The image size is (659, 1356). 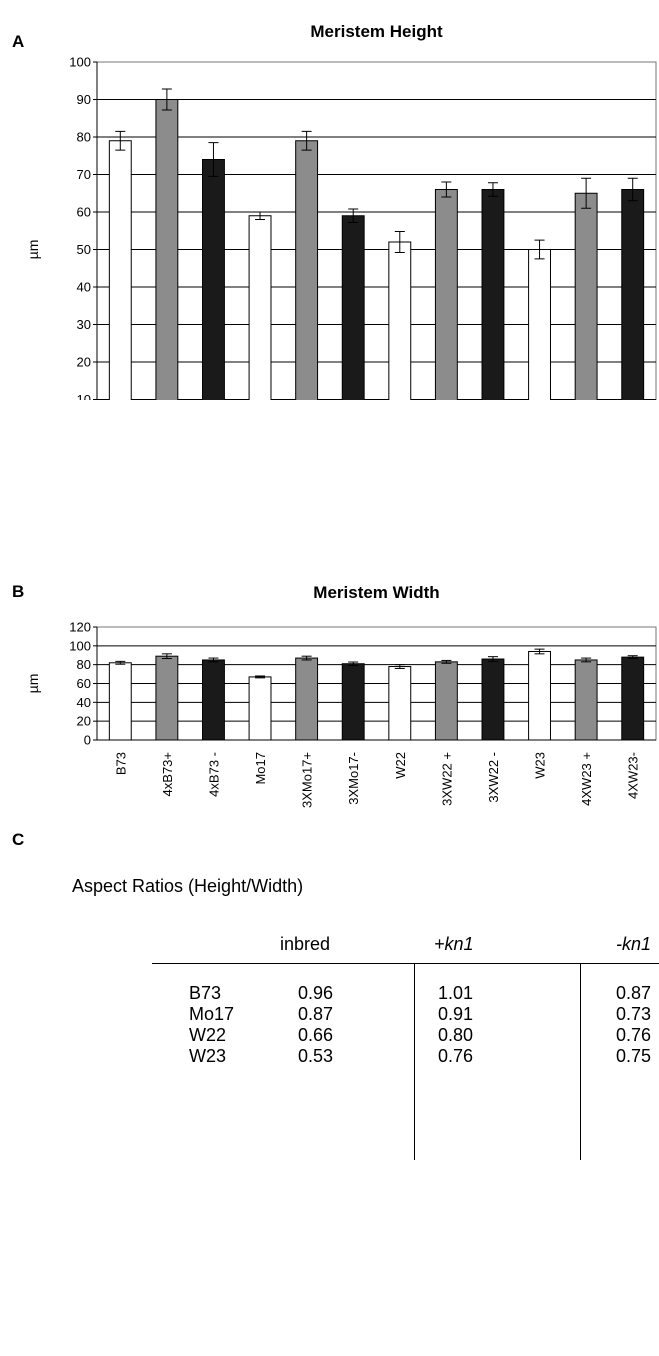 I want to click on category-label: 3XW22 +, so click(x=446, y=779).